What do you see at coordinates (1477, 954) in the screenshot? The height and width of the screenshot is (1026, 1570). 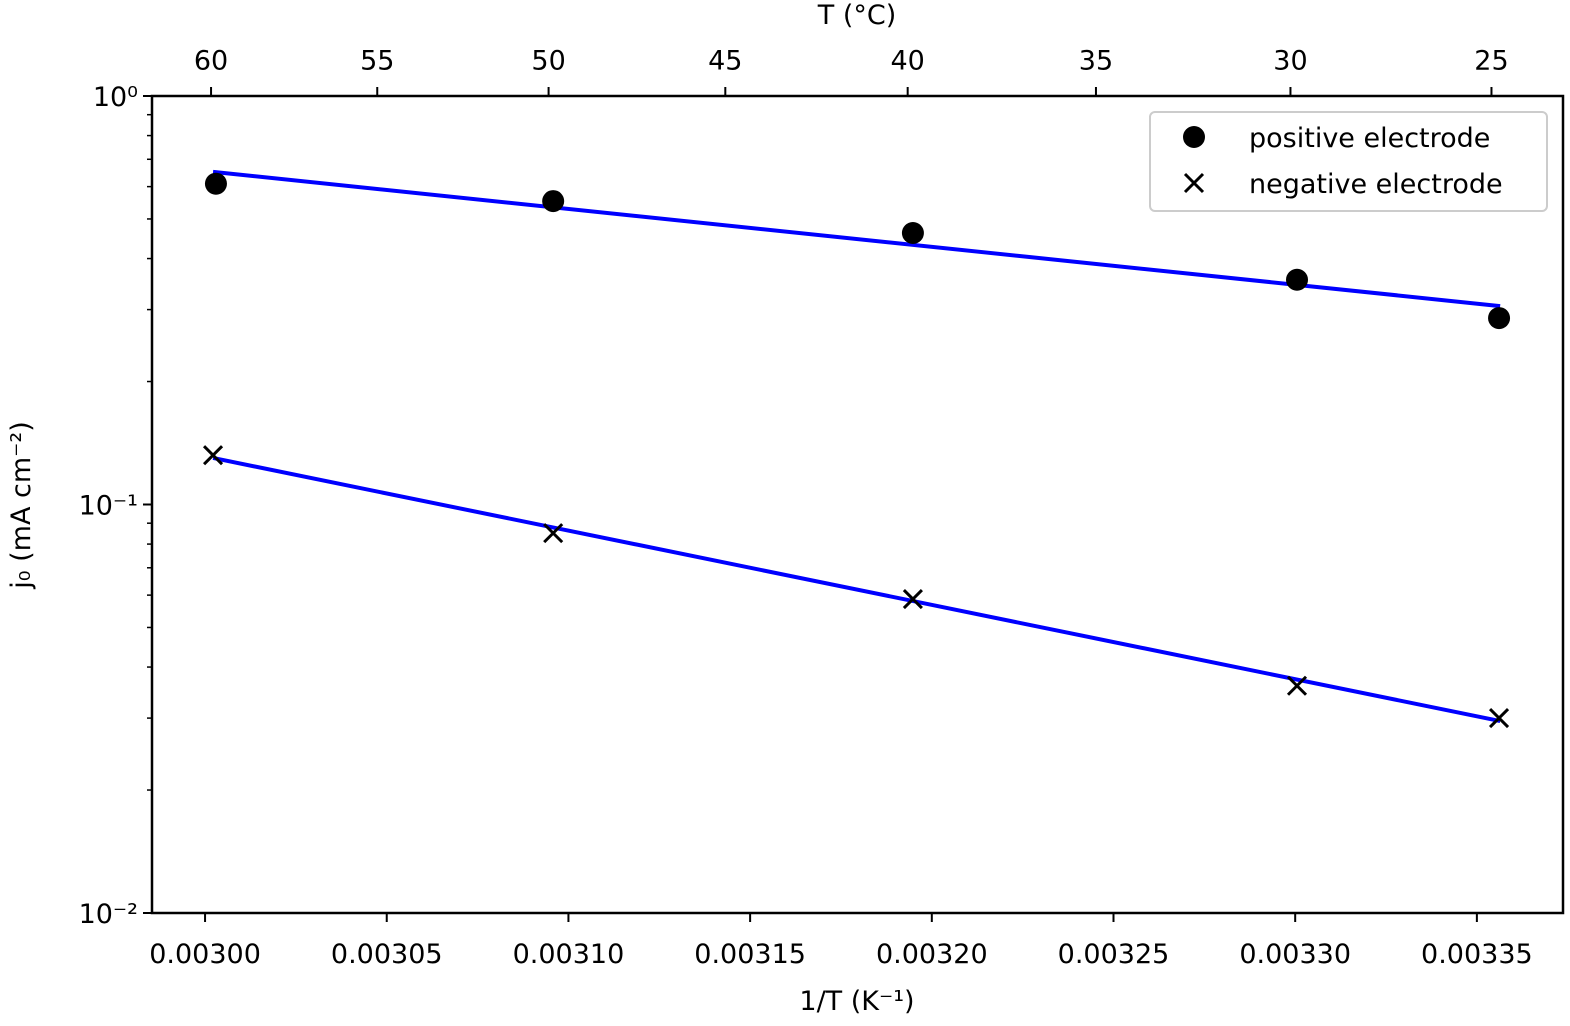 I see `x-tick-label: 0.00335` at bounding box center [1477, 954].